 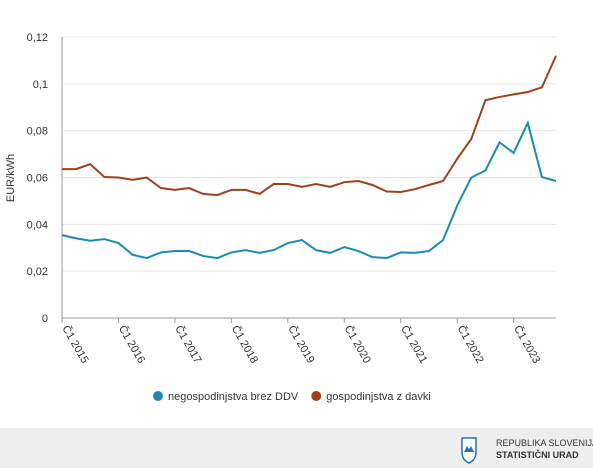 What do you see at coordinates (471, 344) in the screenshot?
I see `x-tick-label: Č1 2022` at bounding box center [471, 344].